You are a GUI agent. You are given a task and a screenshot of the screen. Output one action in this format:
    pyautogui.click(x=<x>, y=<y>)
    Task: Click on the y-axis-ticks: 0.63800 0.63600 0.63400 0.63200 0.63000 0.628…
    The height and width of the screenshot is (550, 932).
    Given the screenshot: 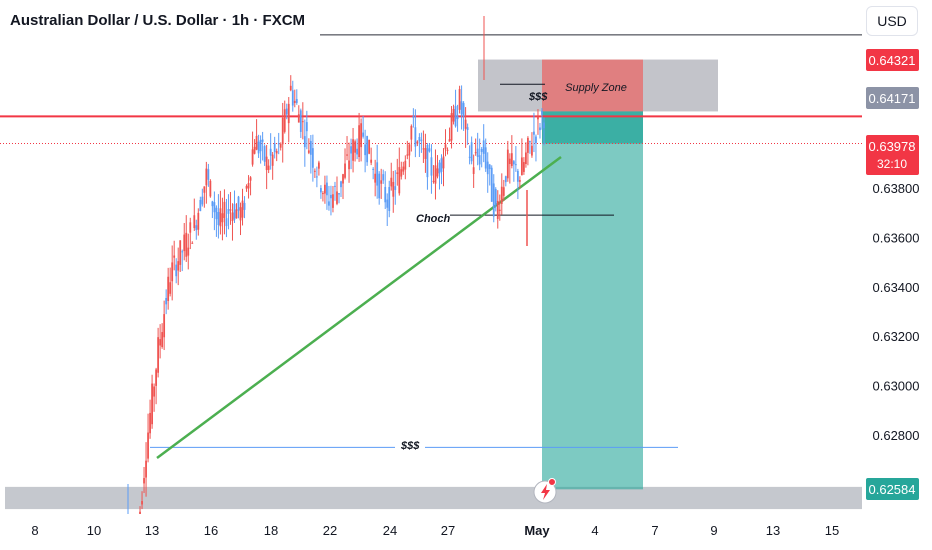 What is the action you would take?
    pyautogui.click(x=896, y=312)
    